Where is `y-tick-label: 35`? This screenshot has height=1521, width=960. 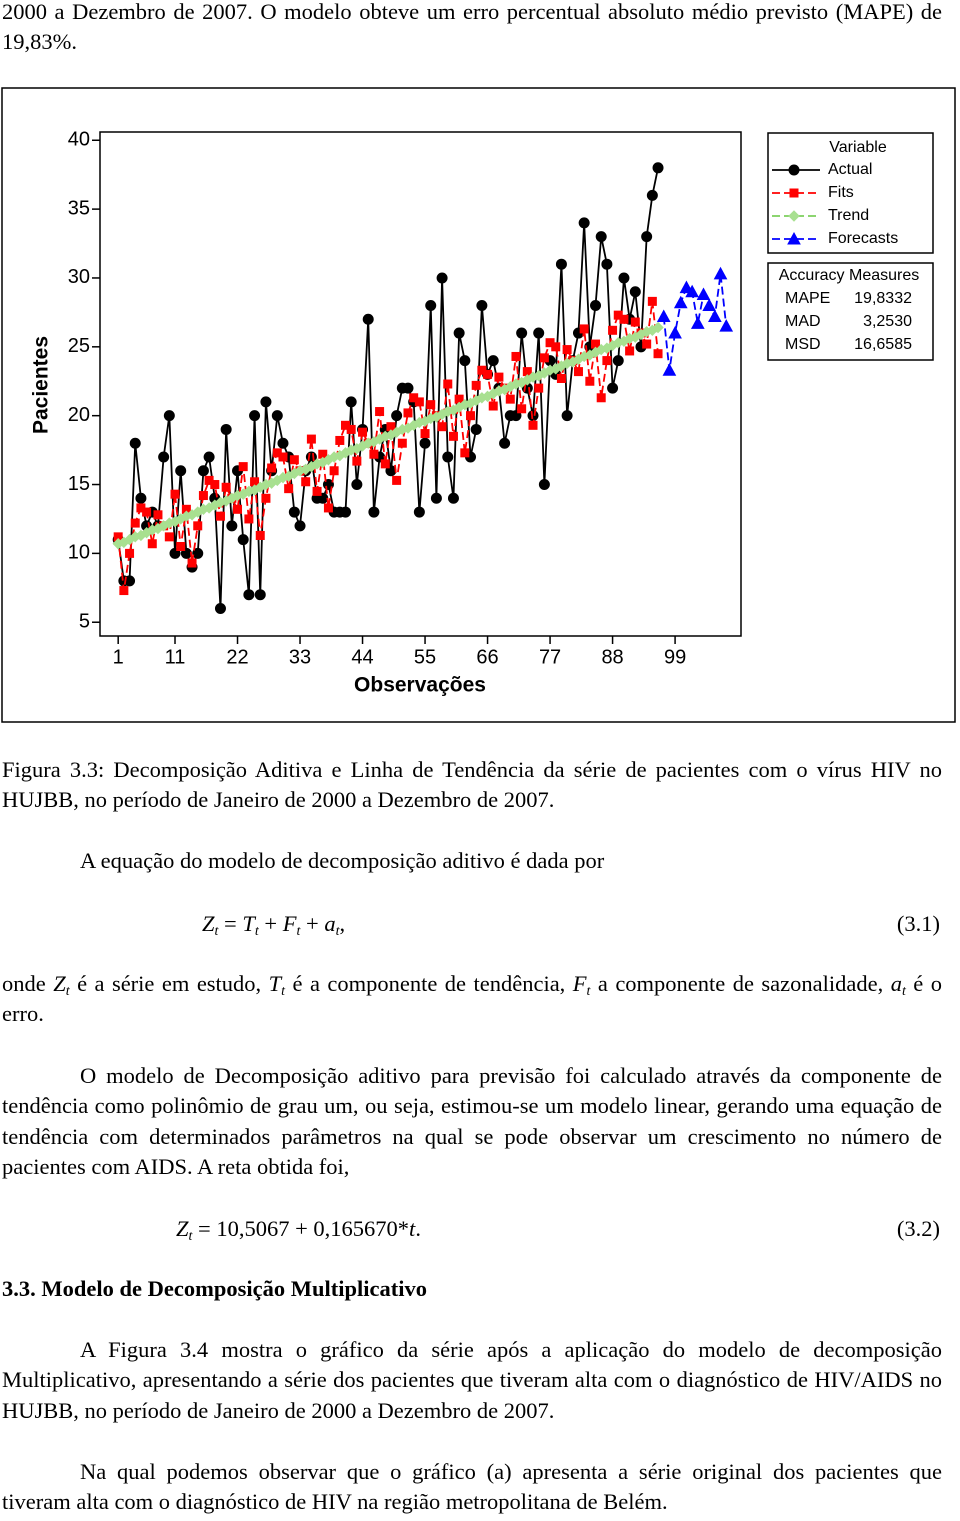 y-tick-label: 35 is located at coordinates (79, 208).